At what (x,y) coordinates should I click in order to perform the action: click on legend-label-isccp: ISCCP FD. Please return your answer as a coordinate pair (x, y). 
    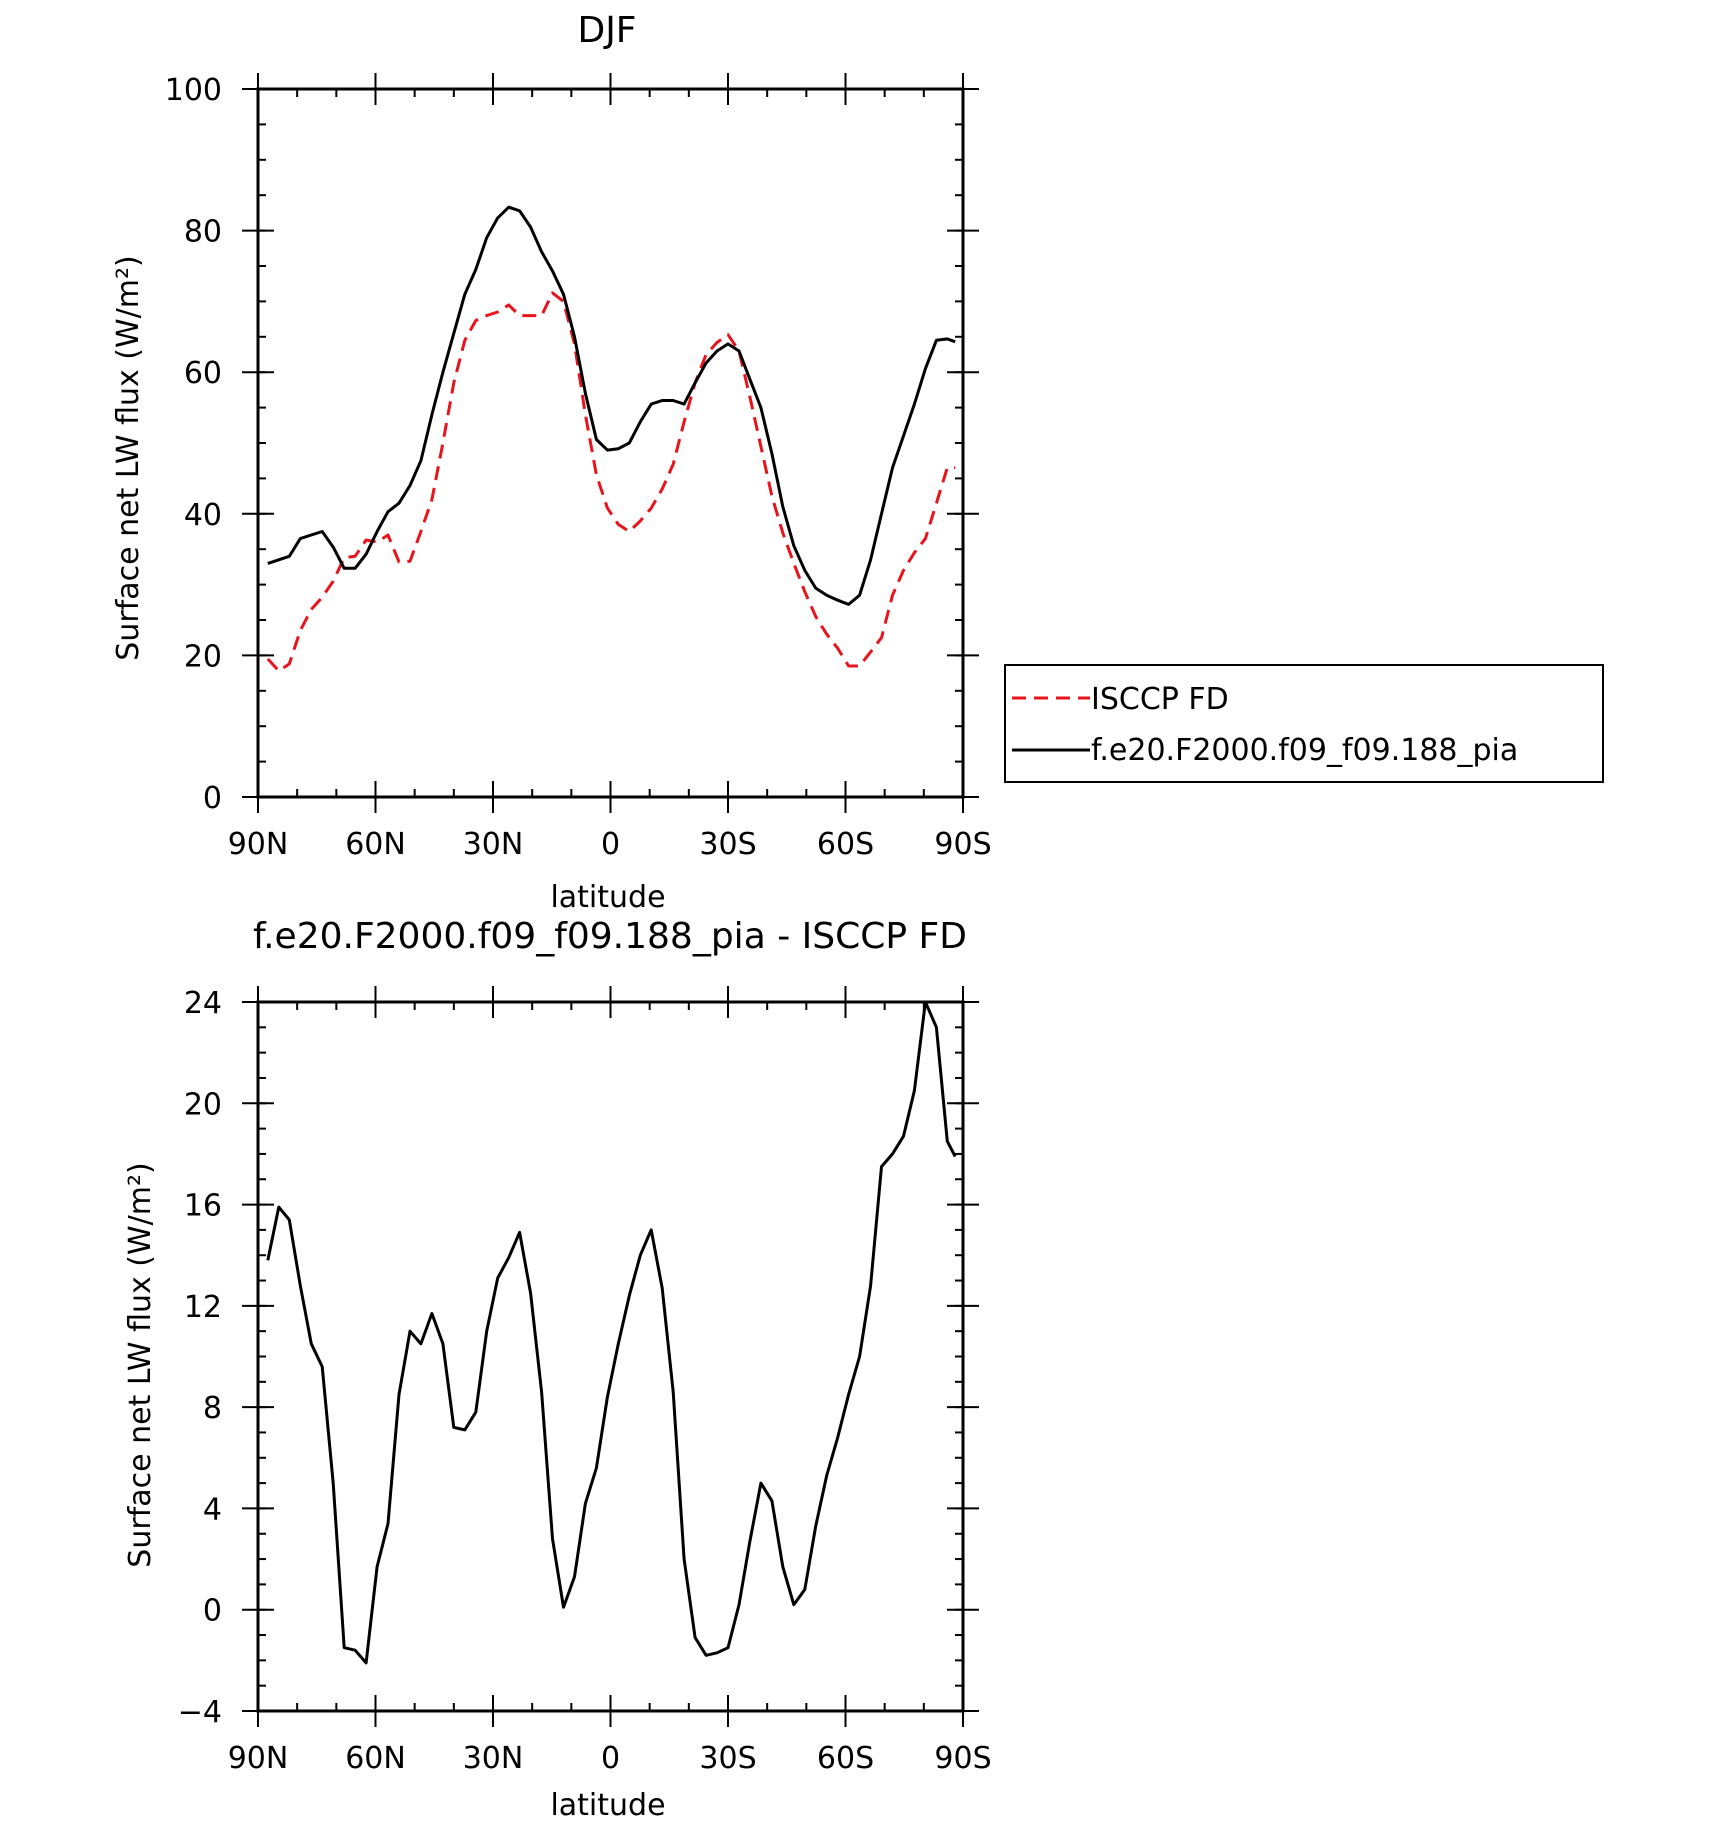
    Looking at the image, I should click on (1160, 699).